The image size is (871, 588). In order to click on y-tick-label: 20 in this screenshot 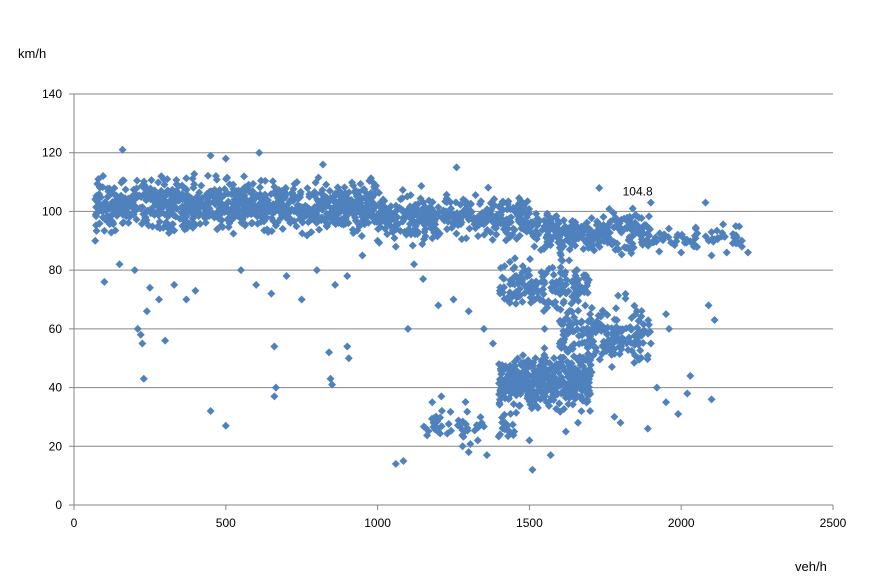, I will do `click(56, 446)`.